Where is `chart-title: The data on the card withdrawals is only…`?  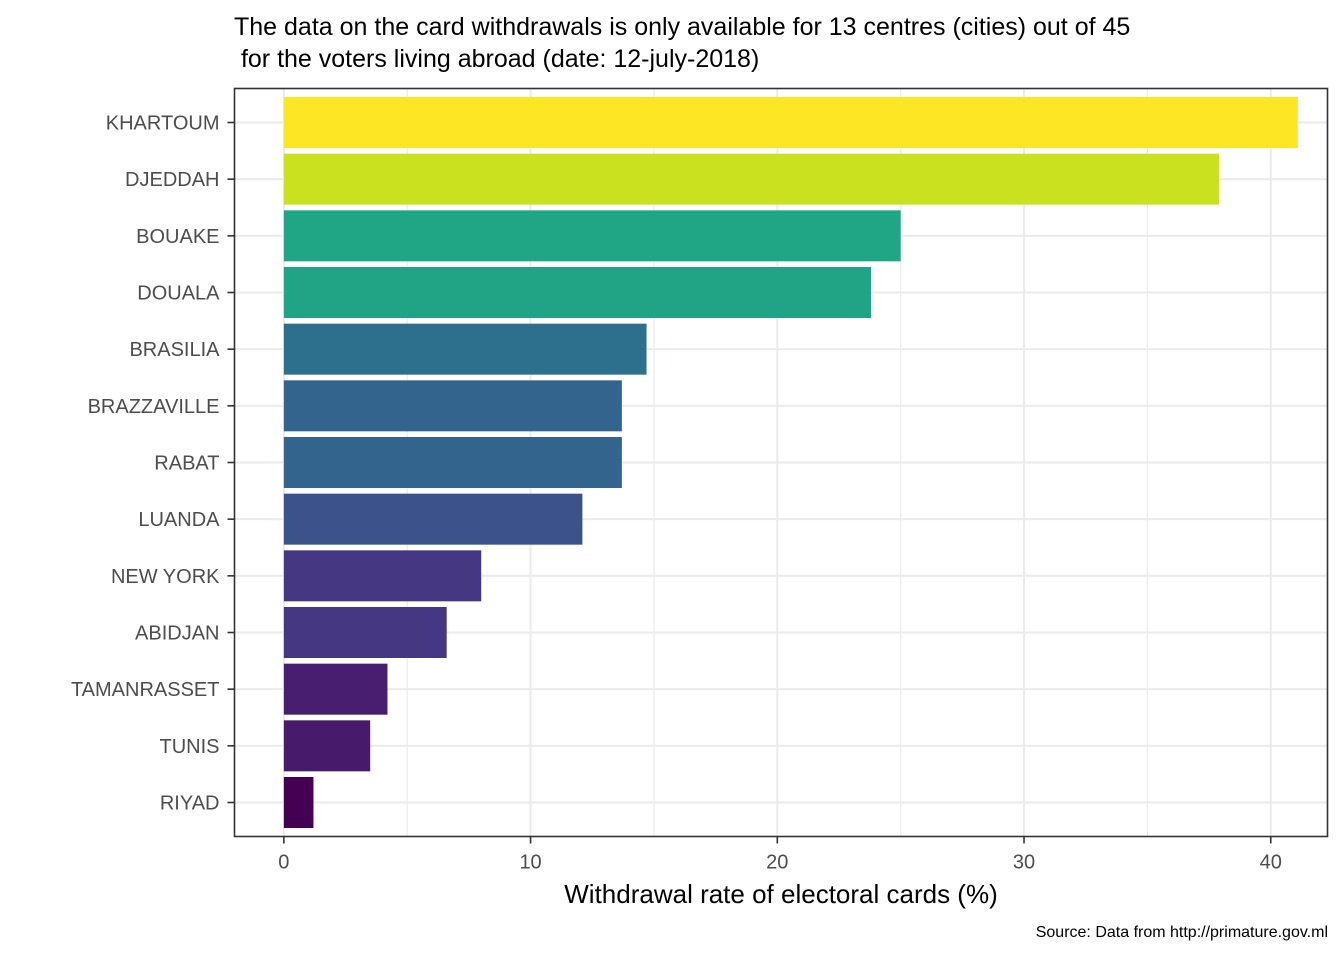
chart-title: The data on the card withdrawals is only… is located at coordinates (682, 43).